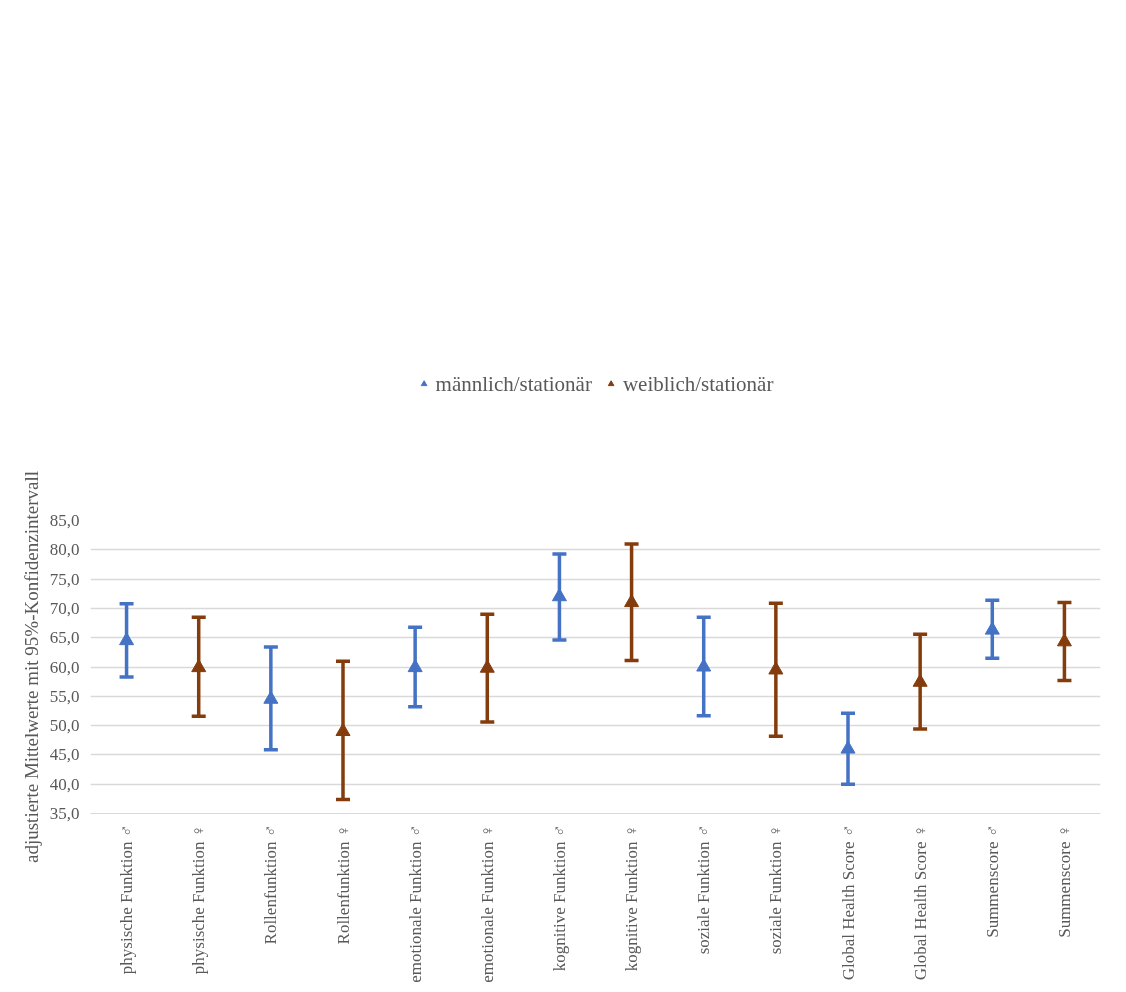 The width and height of the screenshot is (1126, 992). I want to click on y-axis-title: adjustierte Mittelwerte mit 95%-Konfidenzintervall, so click(31, 667).